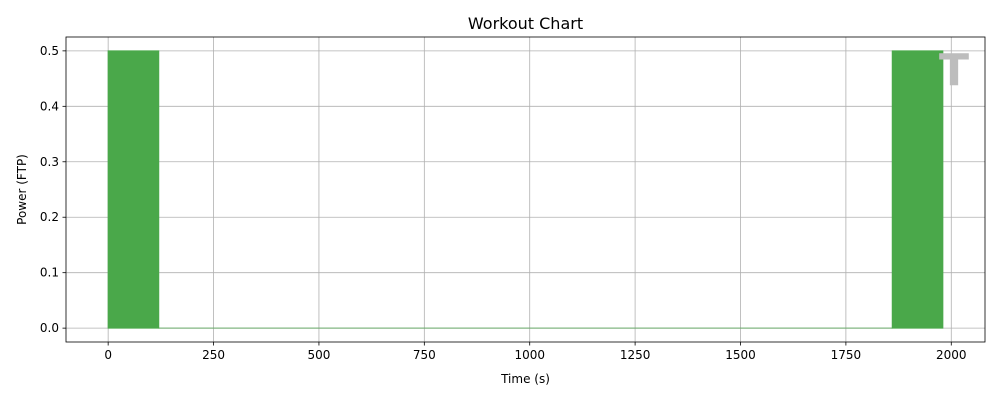  Describe the element at coordinates (424, 355) in the screenshot. I see `x-tick-label: 750` at that location.